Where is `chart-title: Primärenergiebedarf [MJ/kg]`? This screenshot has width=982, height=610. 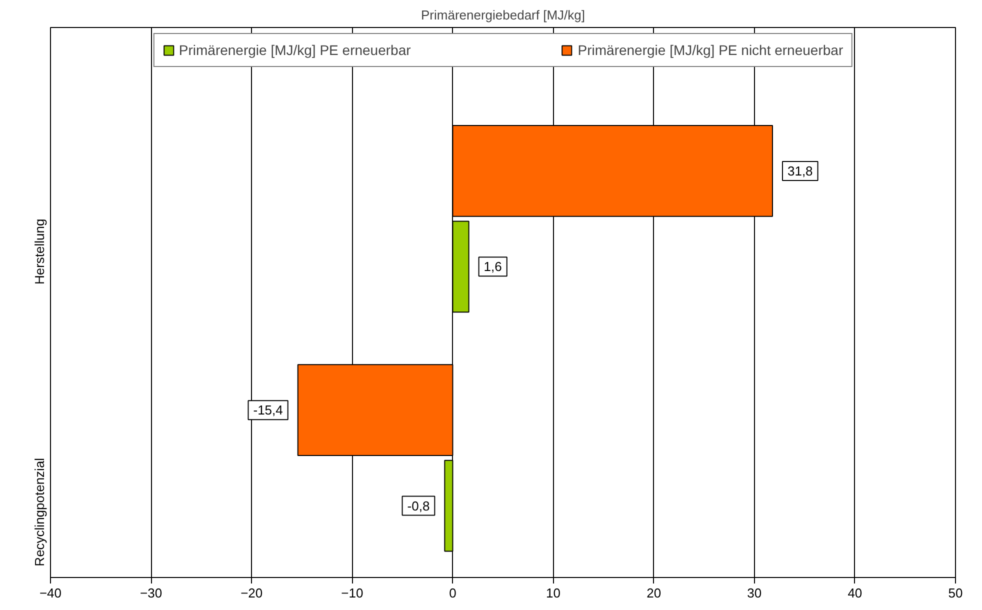 chart-title: Primärenergiebedarf [MJ/kg] is located at coordinates (503, 15).